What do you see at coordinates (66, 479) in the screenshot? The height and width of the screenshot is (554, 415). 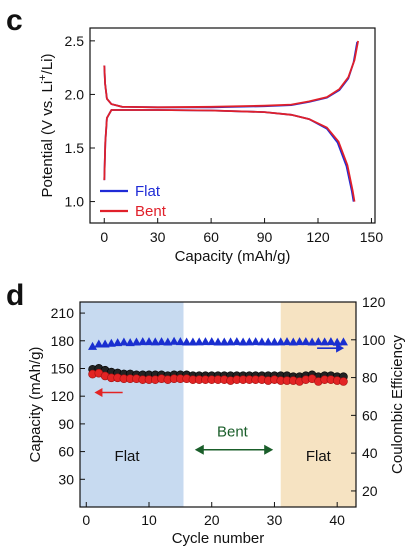 I see `y-left-tick-label: 30` at bounding box center [66, 479].